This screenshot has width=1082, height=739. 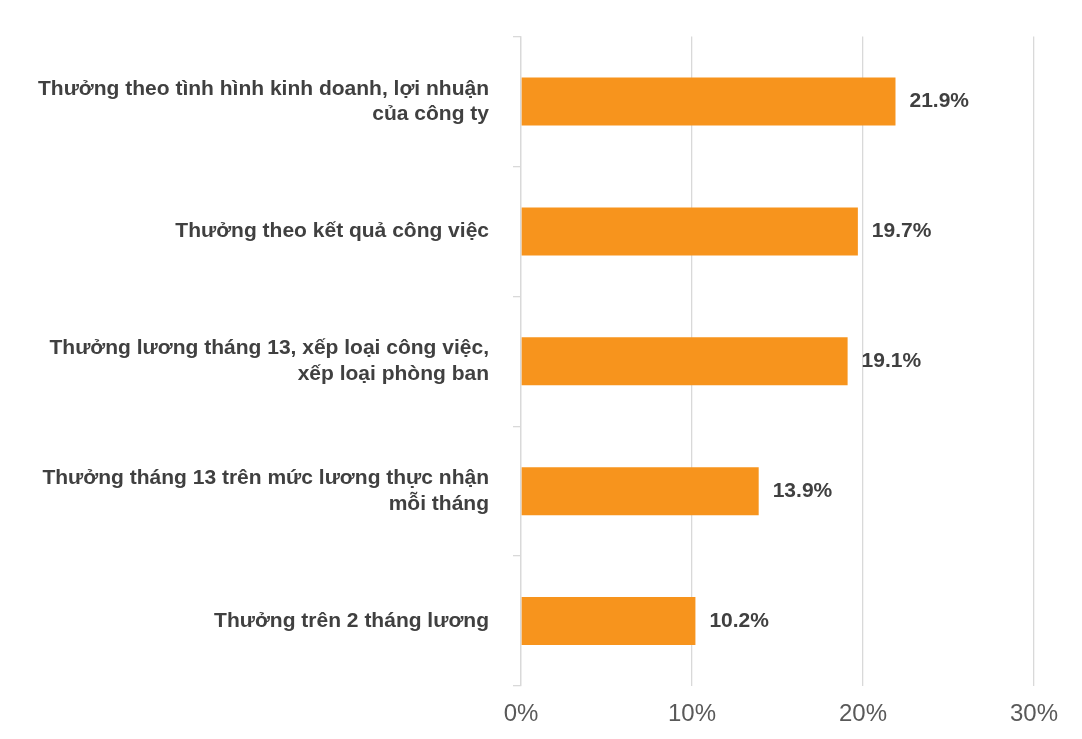 I want to click on x-tick-label: 10%, so click(x=692, y=713).